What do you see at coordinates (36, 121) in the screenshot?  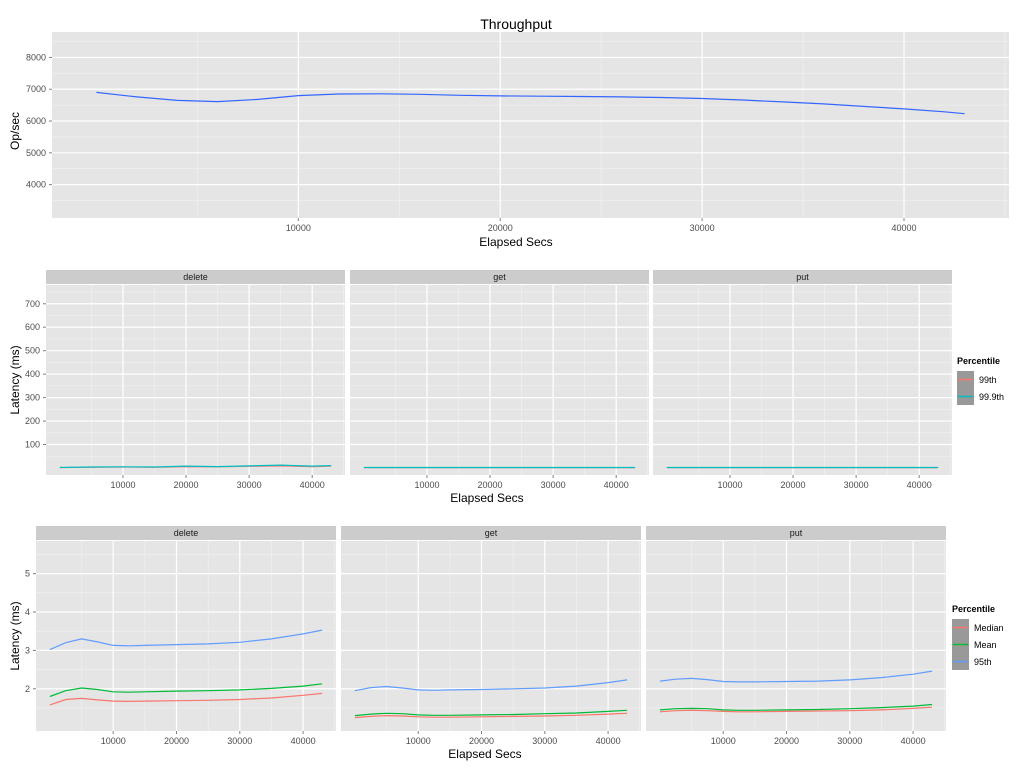 I see `y-tick-label: 6000` at bounding box center [36, 121].